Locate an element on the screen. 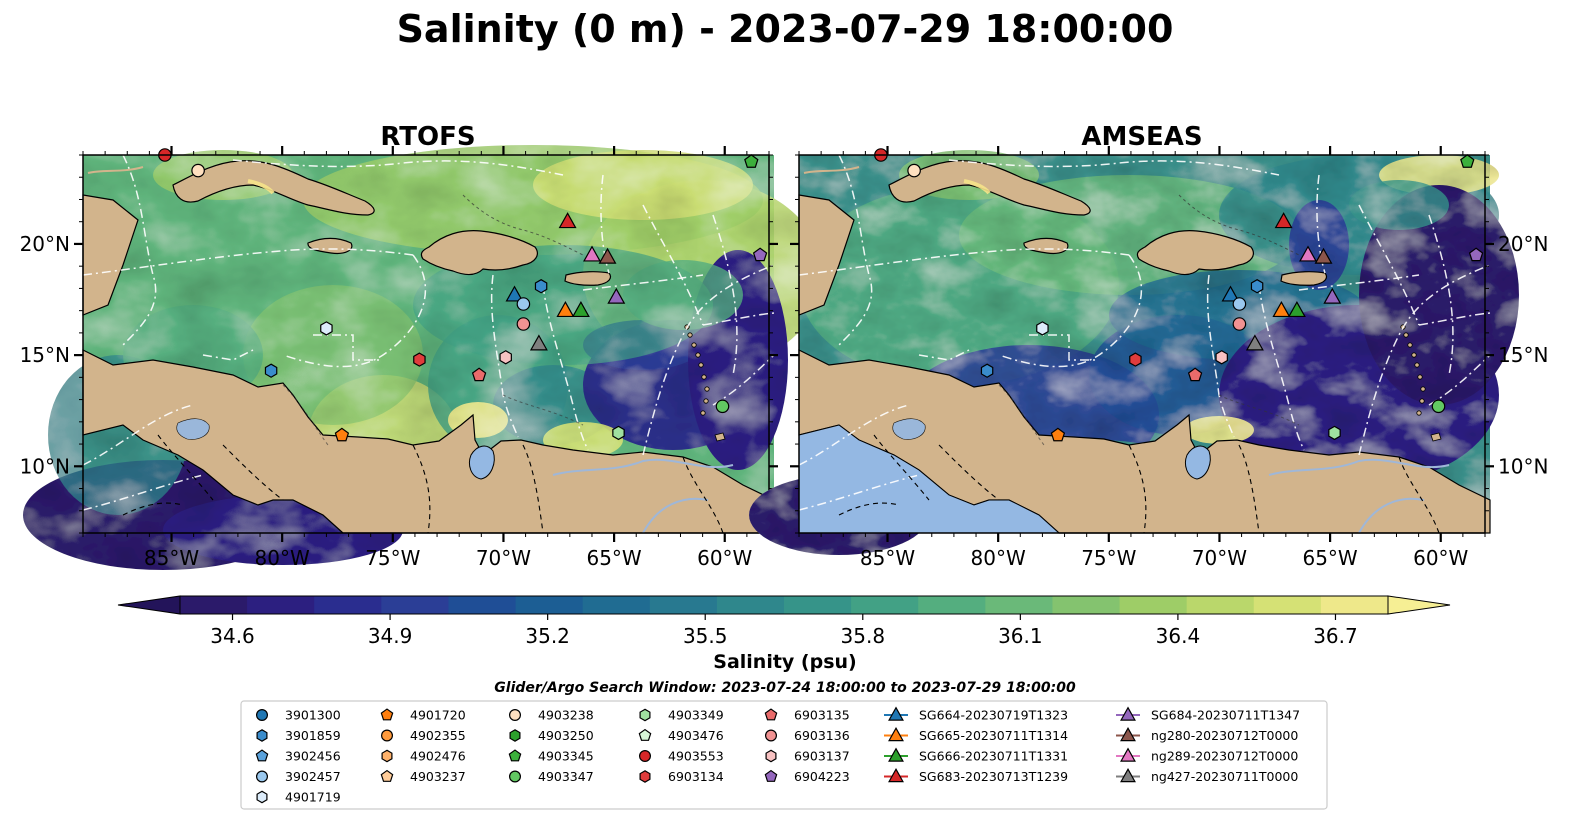  legend-label: 3901859 is located at coordinates (313, 735).